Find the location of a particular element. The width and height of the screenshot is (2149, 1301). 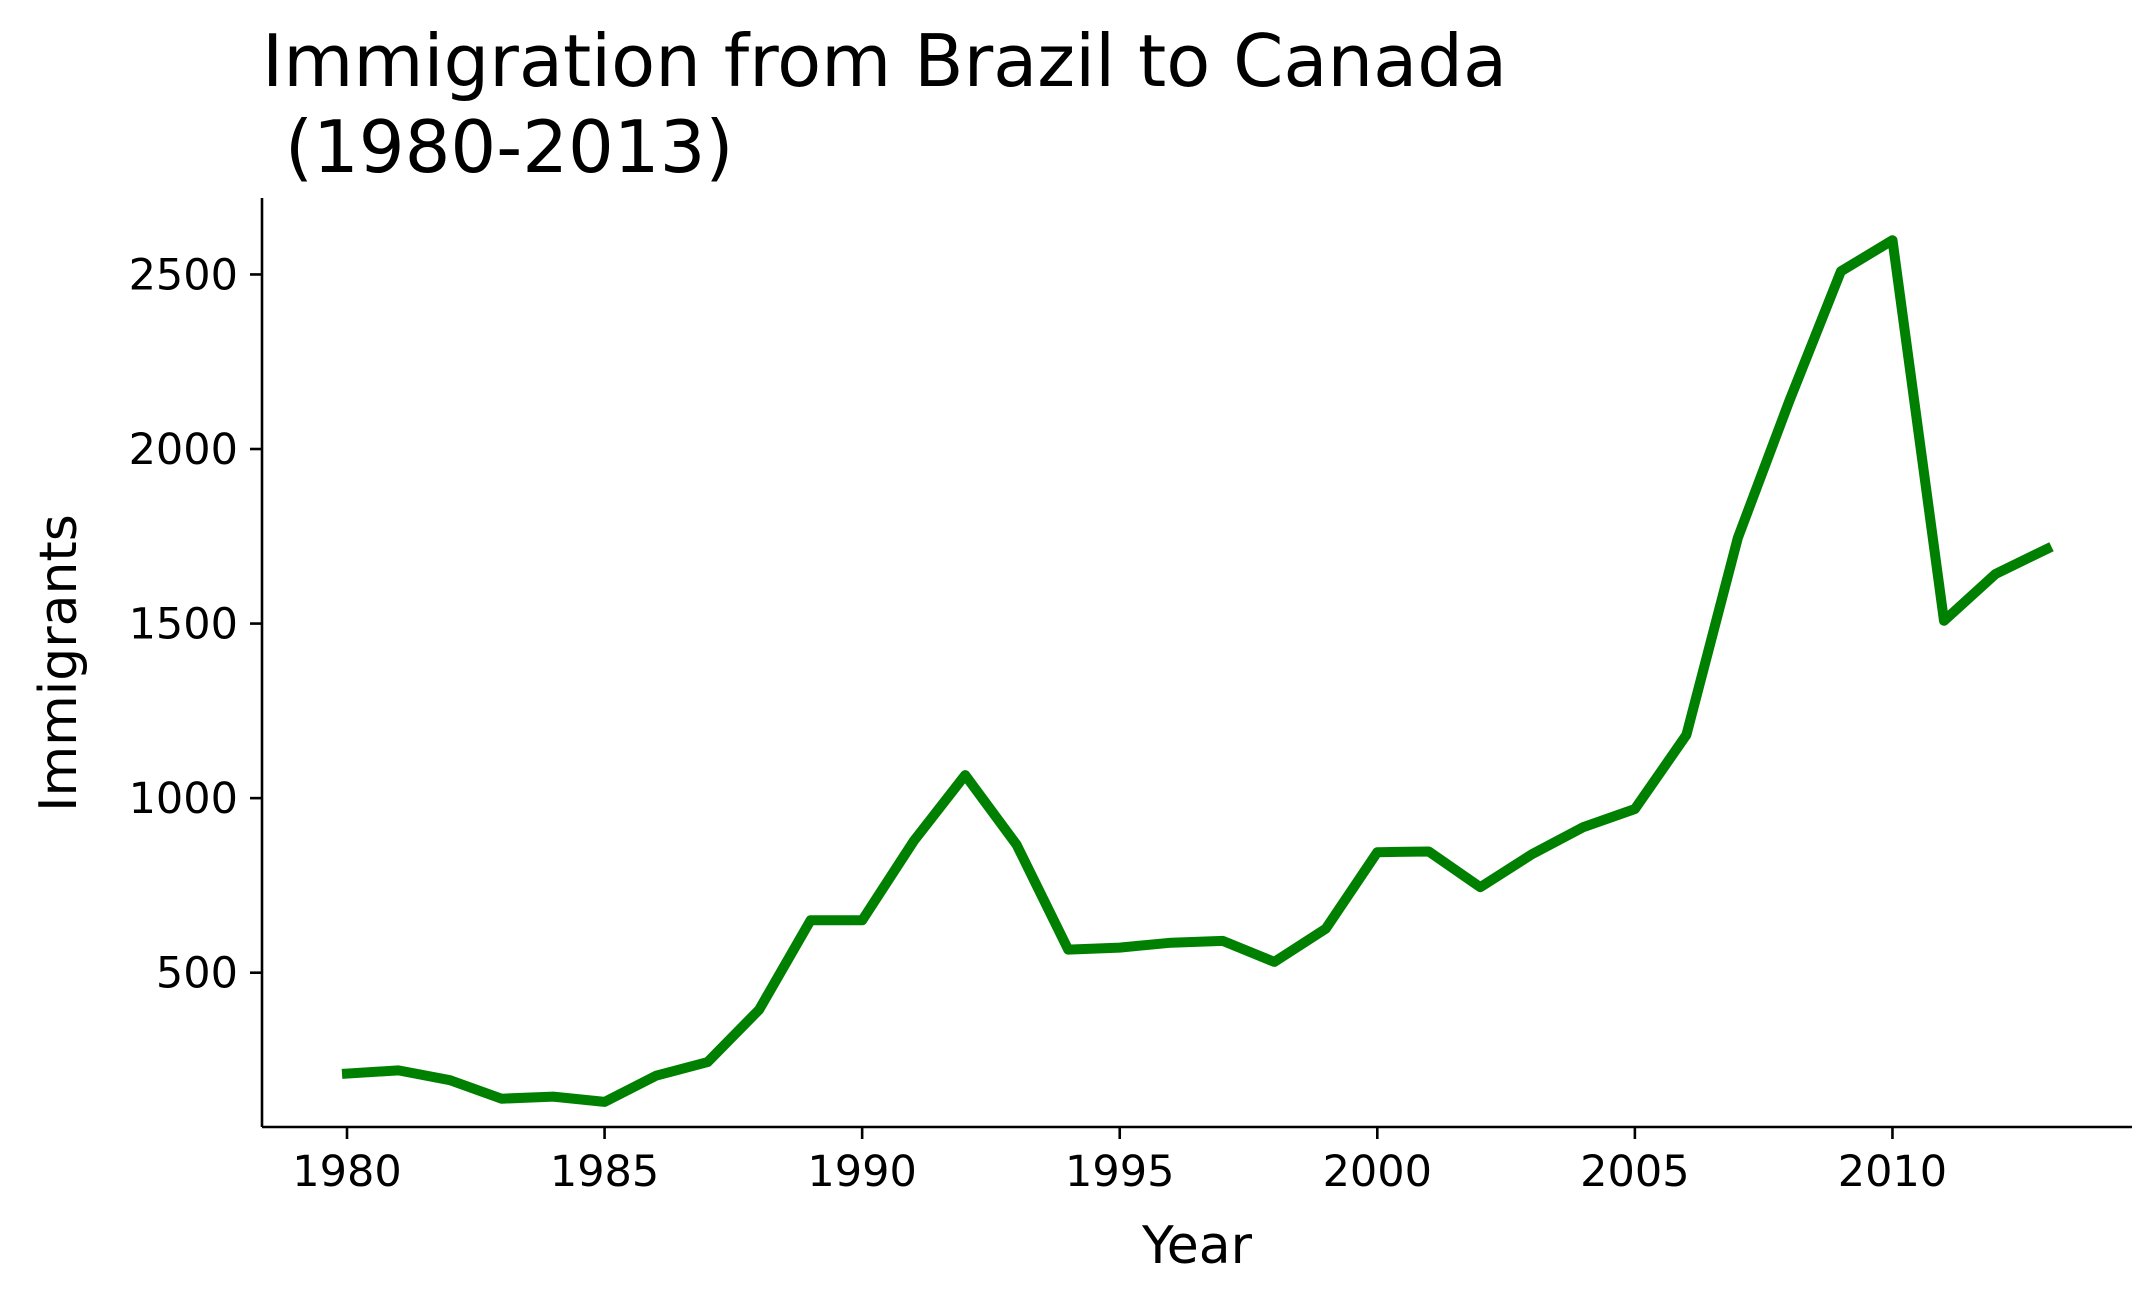

x-tick-label: 2005 is located at coordinates (1634, 1172).